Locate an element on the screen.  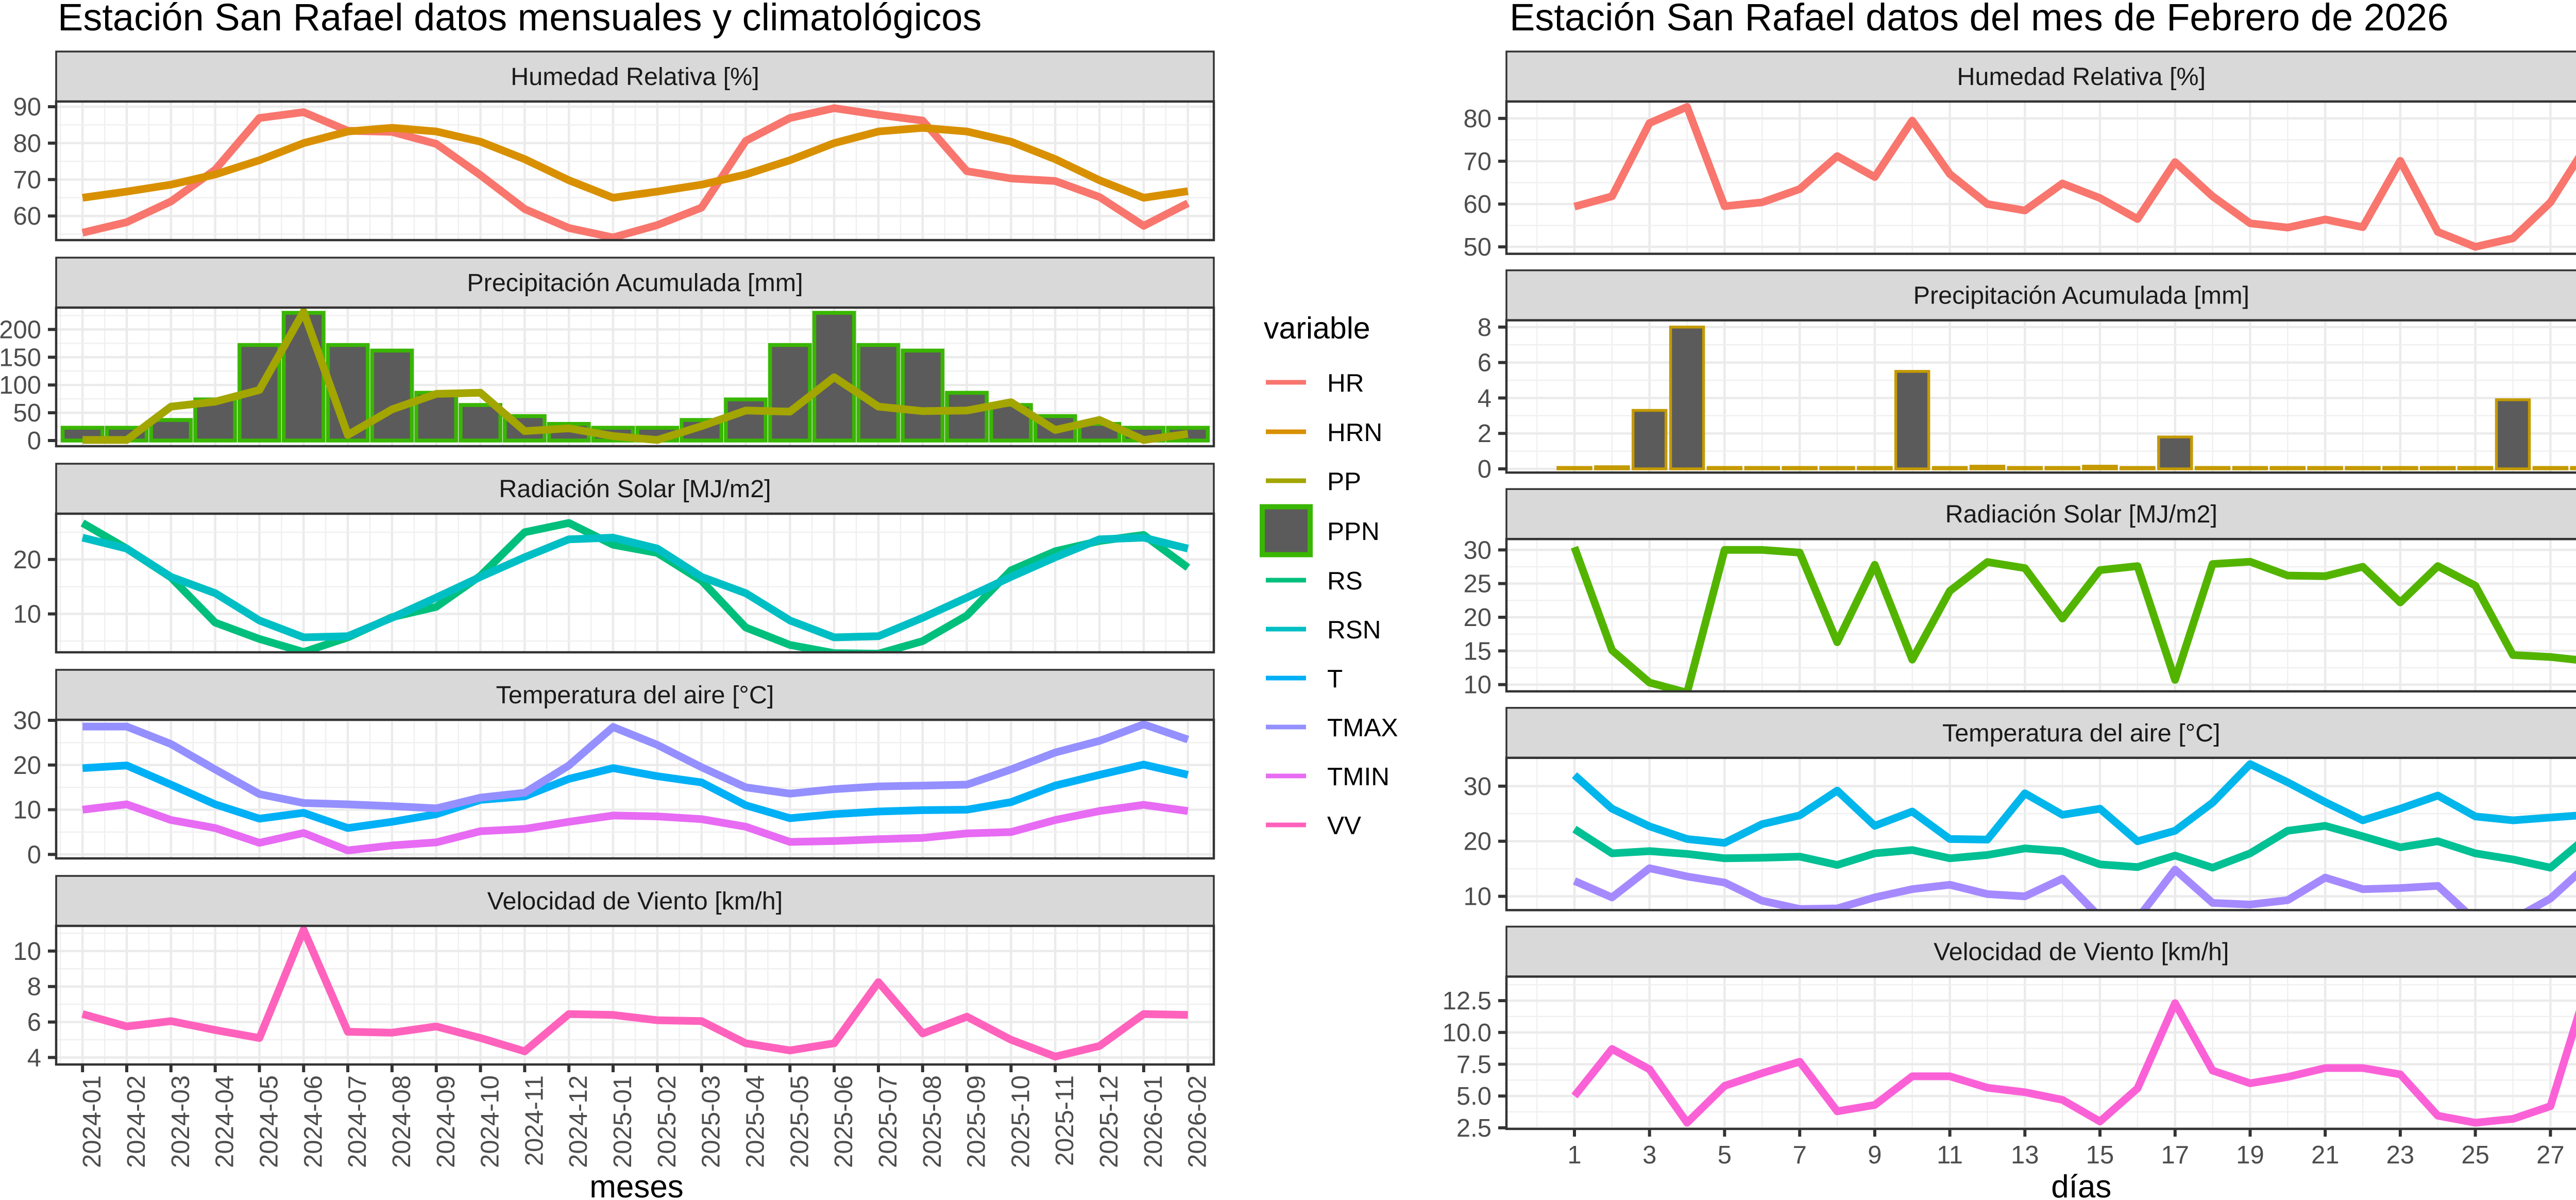
svg-text: 2025-05 is located at coordinates (800, 1121).